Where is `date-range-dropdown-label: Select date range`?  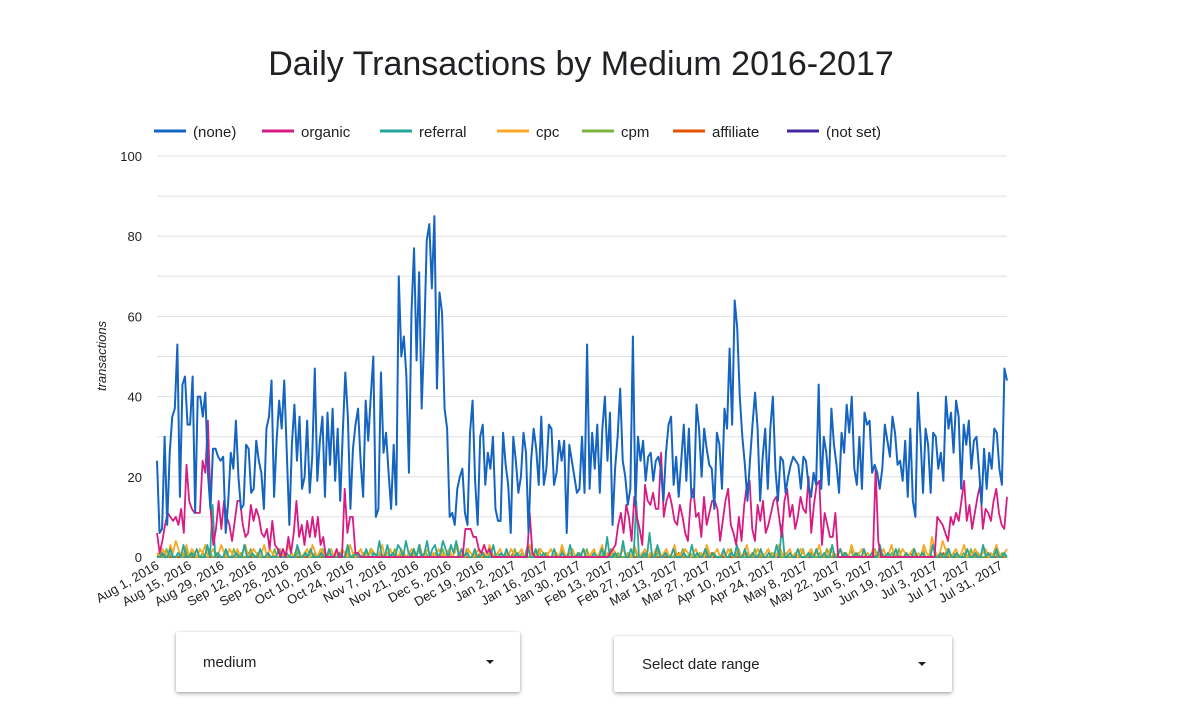 date-range-dropdown-label: Select date range is located at coordinates (701, 664).